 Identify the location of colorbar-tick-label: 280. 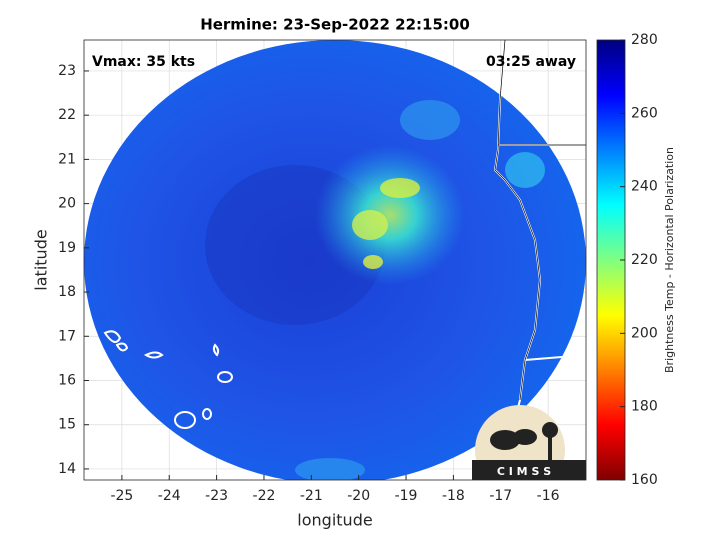
(644, 40).